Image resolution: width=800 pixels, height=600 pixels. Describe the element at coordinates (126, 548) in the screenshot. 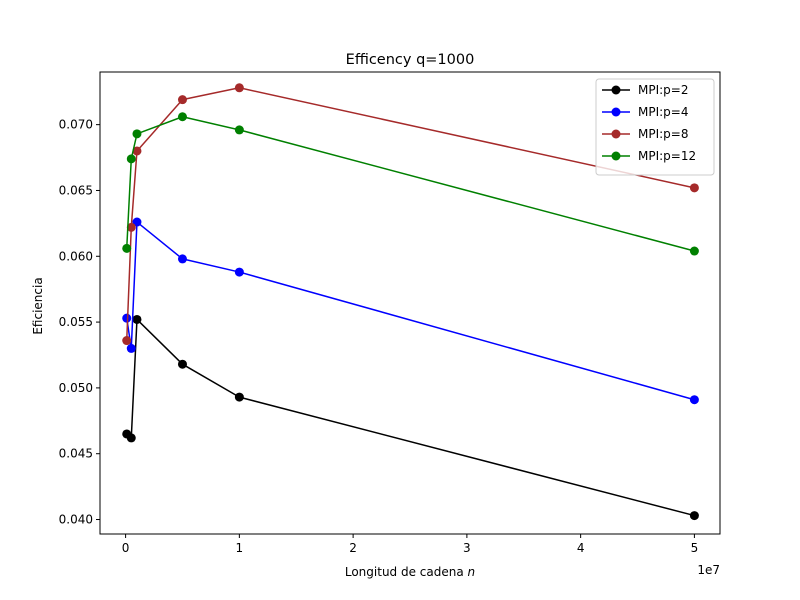

I see `x-tick-label: 0` at that location.